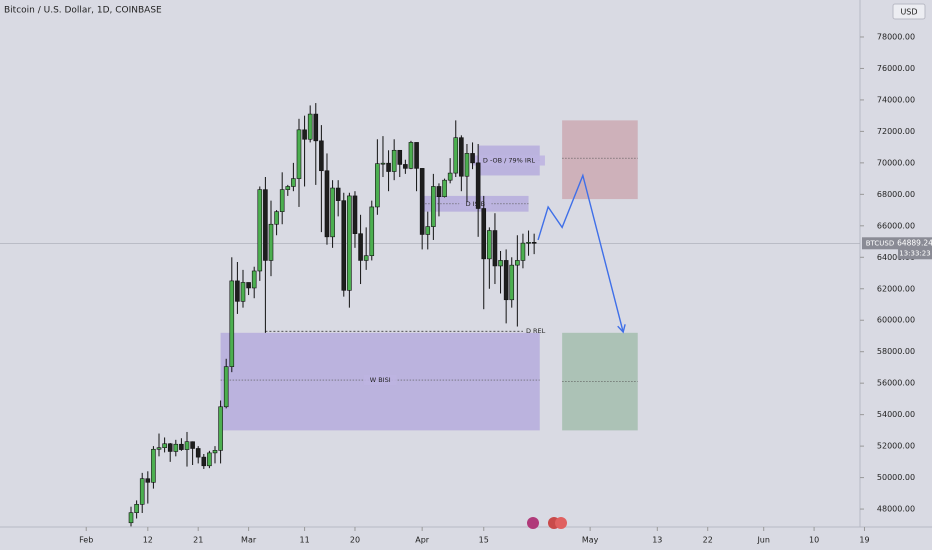 The height and width of the screenshot is (550, 932). I want to click on y-tick-label: 64000.00, so click(896, 257).